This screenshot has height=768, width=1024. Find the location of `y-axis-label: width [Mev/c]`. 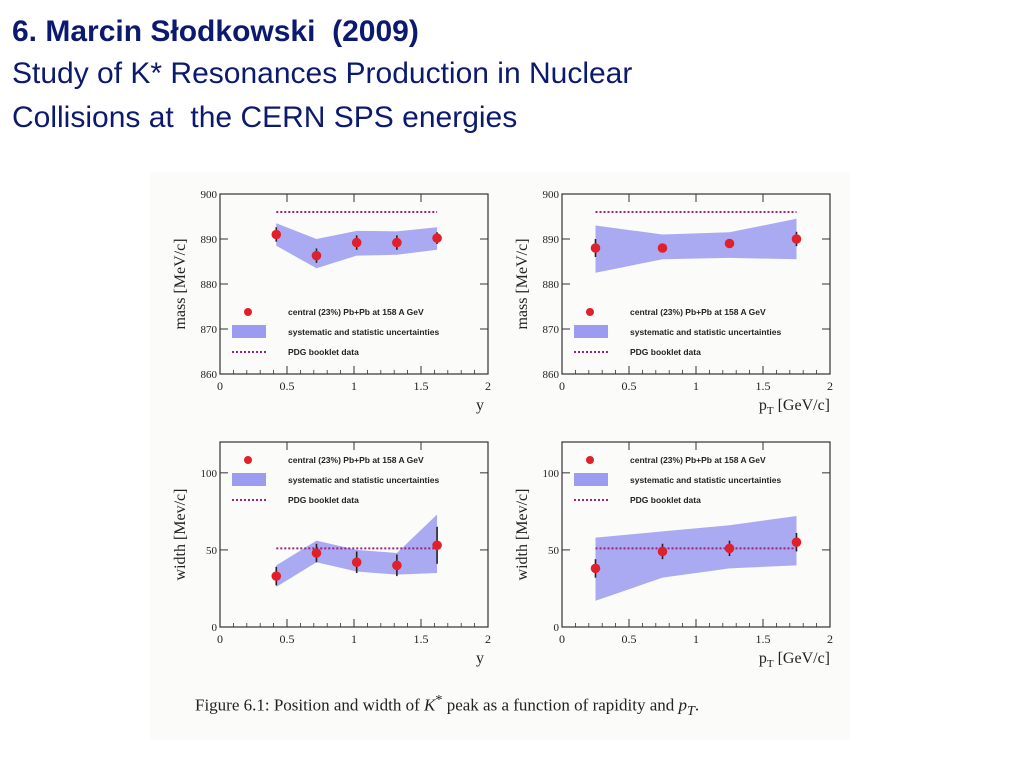

y-axis-label: width [Mev/c] is located at coordinates (180, 535).